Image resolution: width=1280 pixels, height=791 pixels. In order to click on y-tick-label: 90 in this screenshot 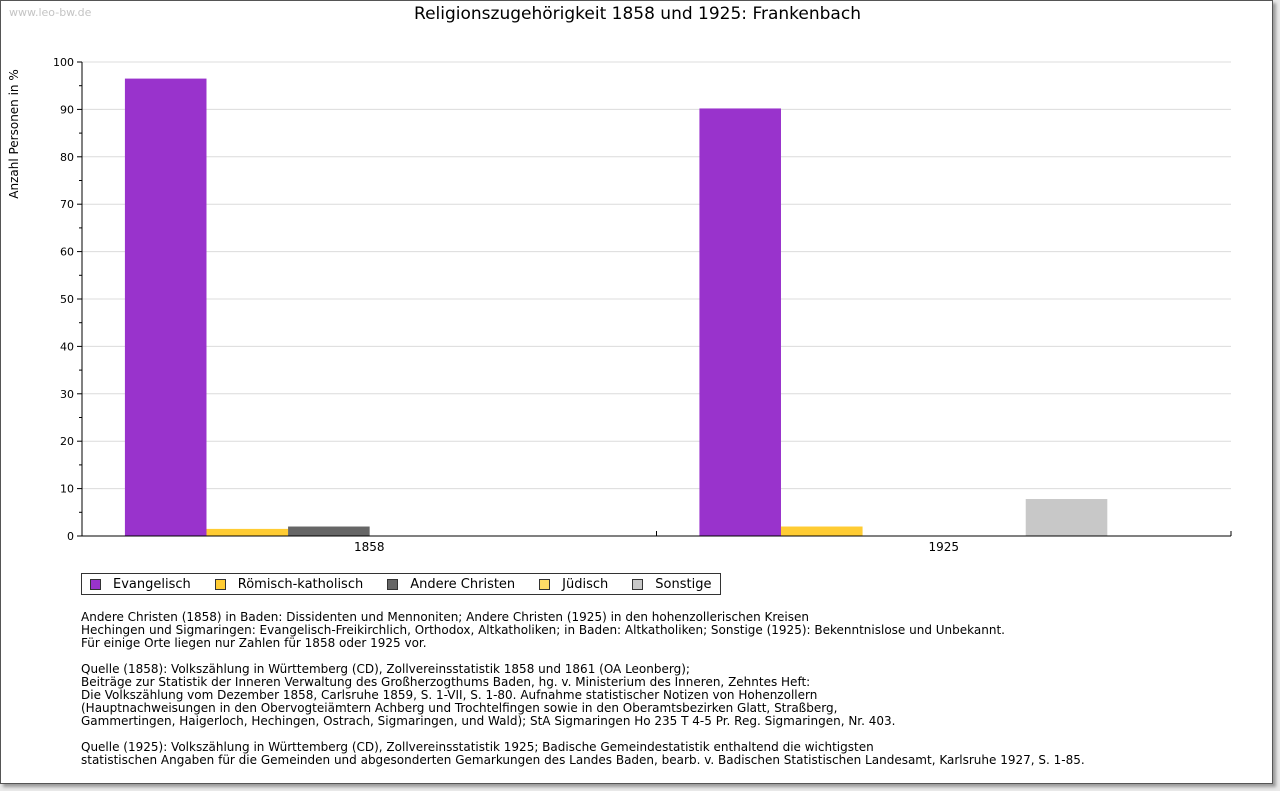, I will do `click(67, 109)`.